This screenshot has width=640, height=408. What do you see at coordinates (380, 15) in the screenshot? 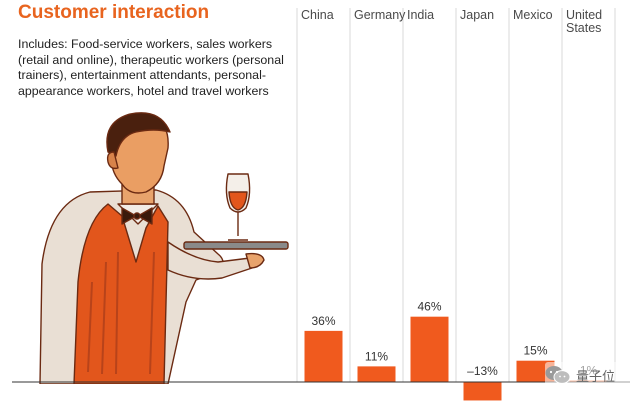
I see `category-label: Germany` at bounding box center [380, 15].